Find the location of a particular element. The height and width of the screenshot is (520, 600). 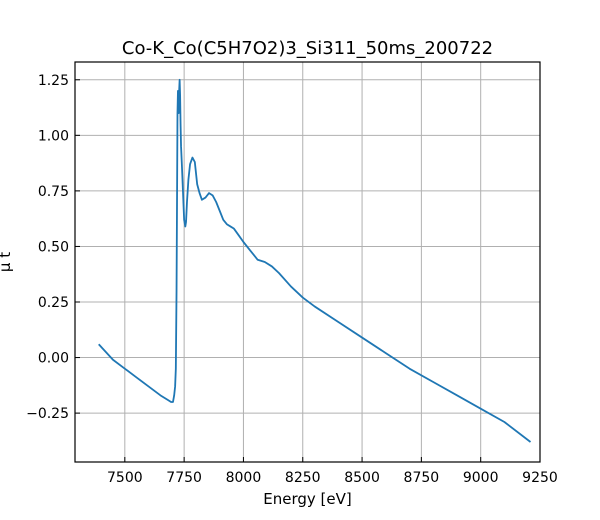

x-tick-label: 7500 is located at coordinates (125, 478).